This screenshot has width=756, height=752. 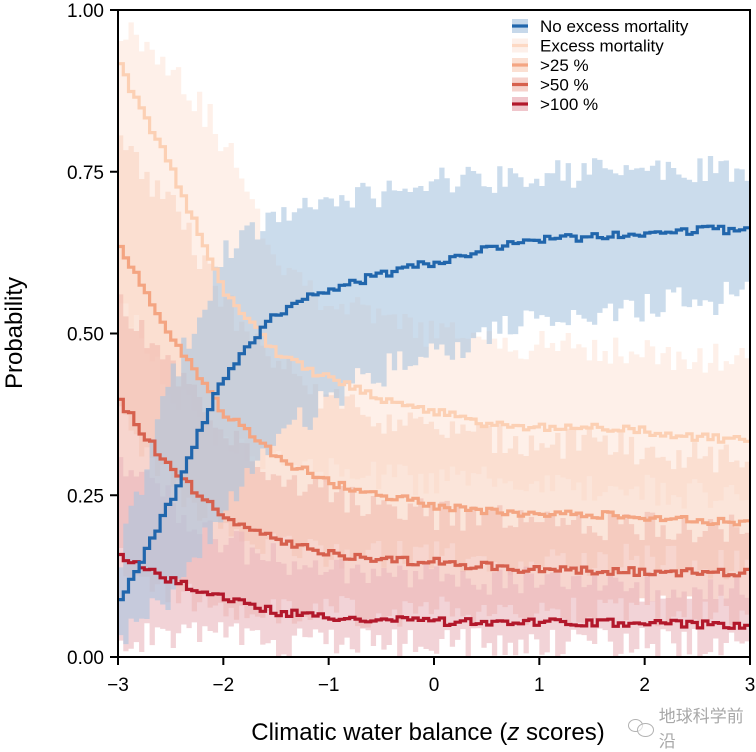 I want to click on x-tick-label: 3, so click(x=750, y=685).